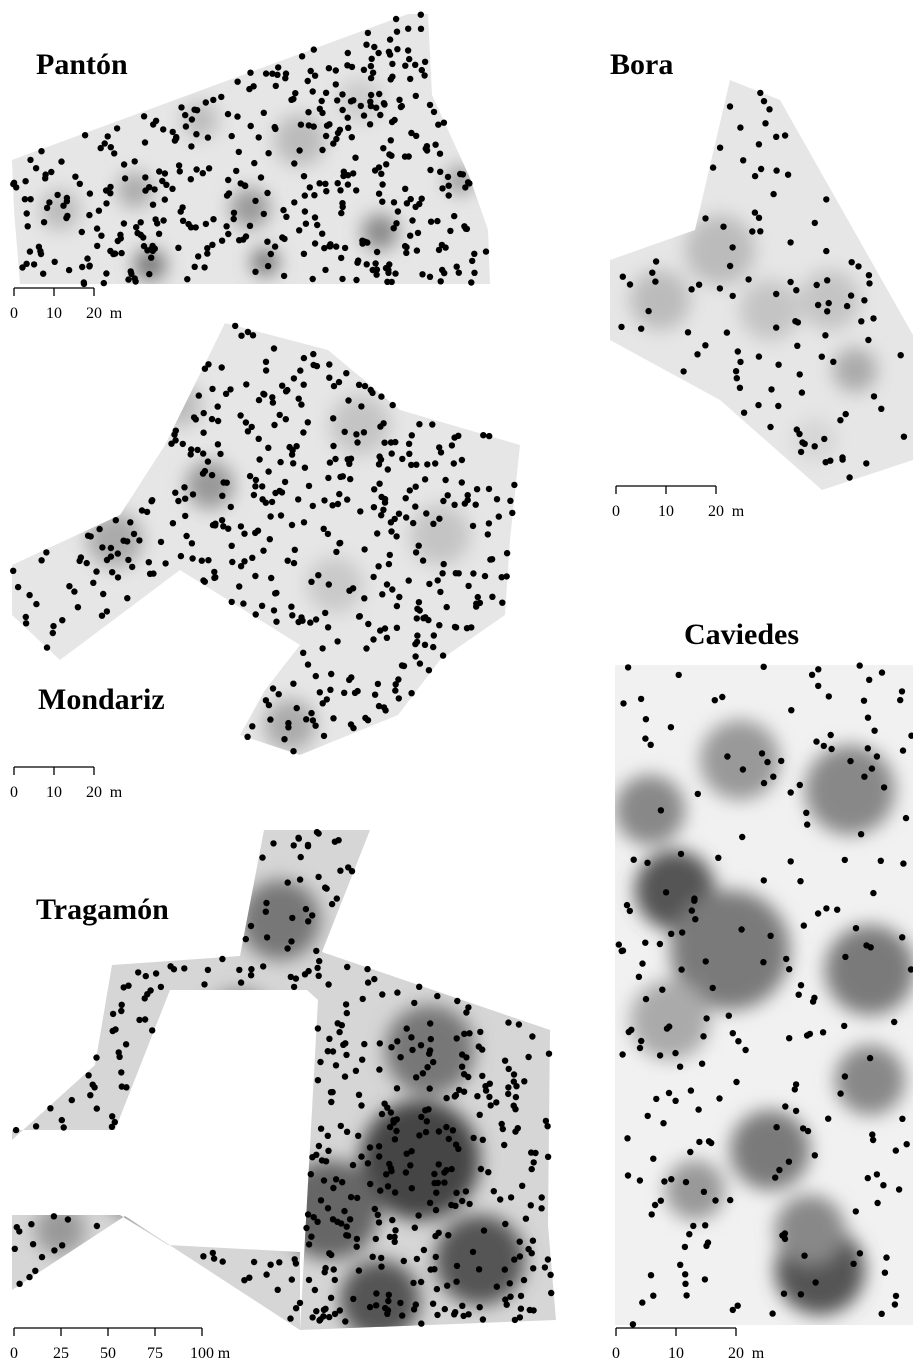 The height and width of the screenshot is (1368, 913). What do you see at coordinates (666, 511) in the screenshot?
I see `scale-tick-label: 10` at bounding box center [666, 511].